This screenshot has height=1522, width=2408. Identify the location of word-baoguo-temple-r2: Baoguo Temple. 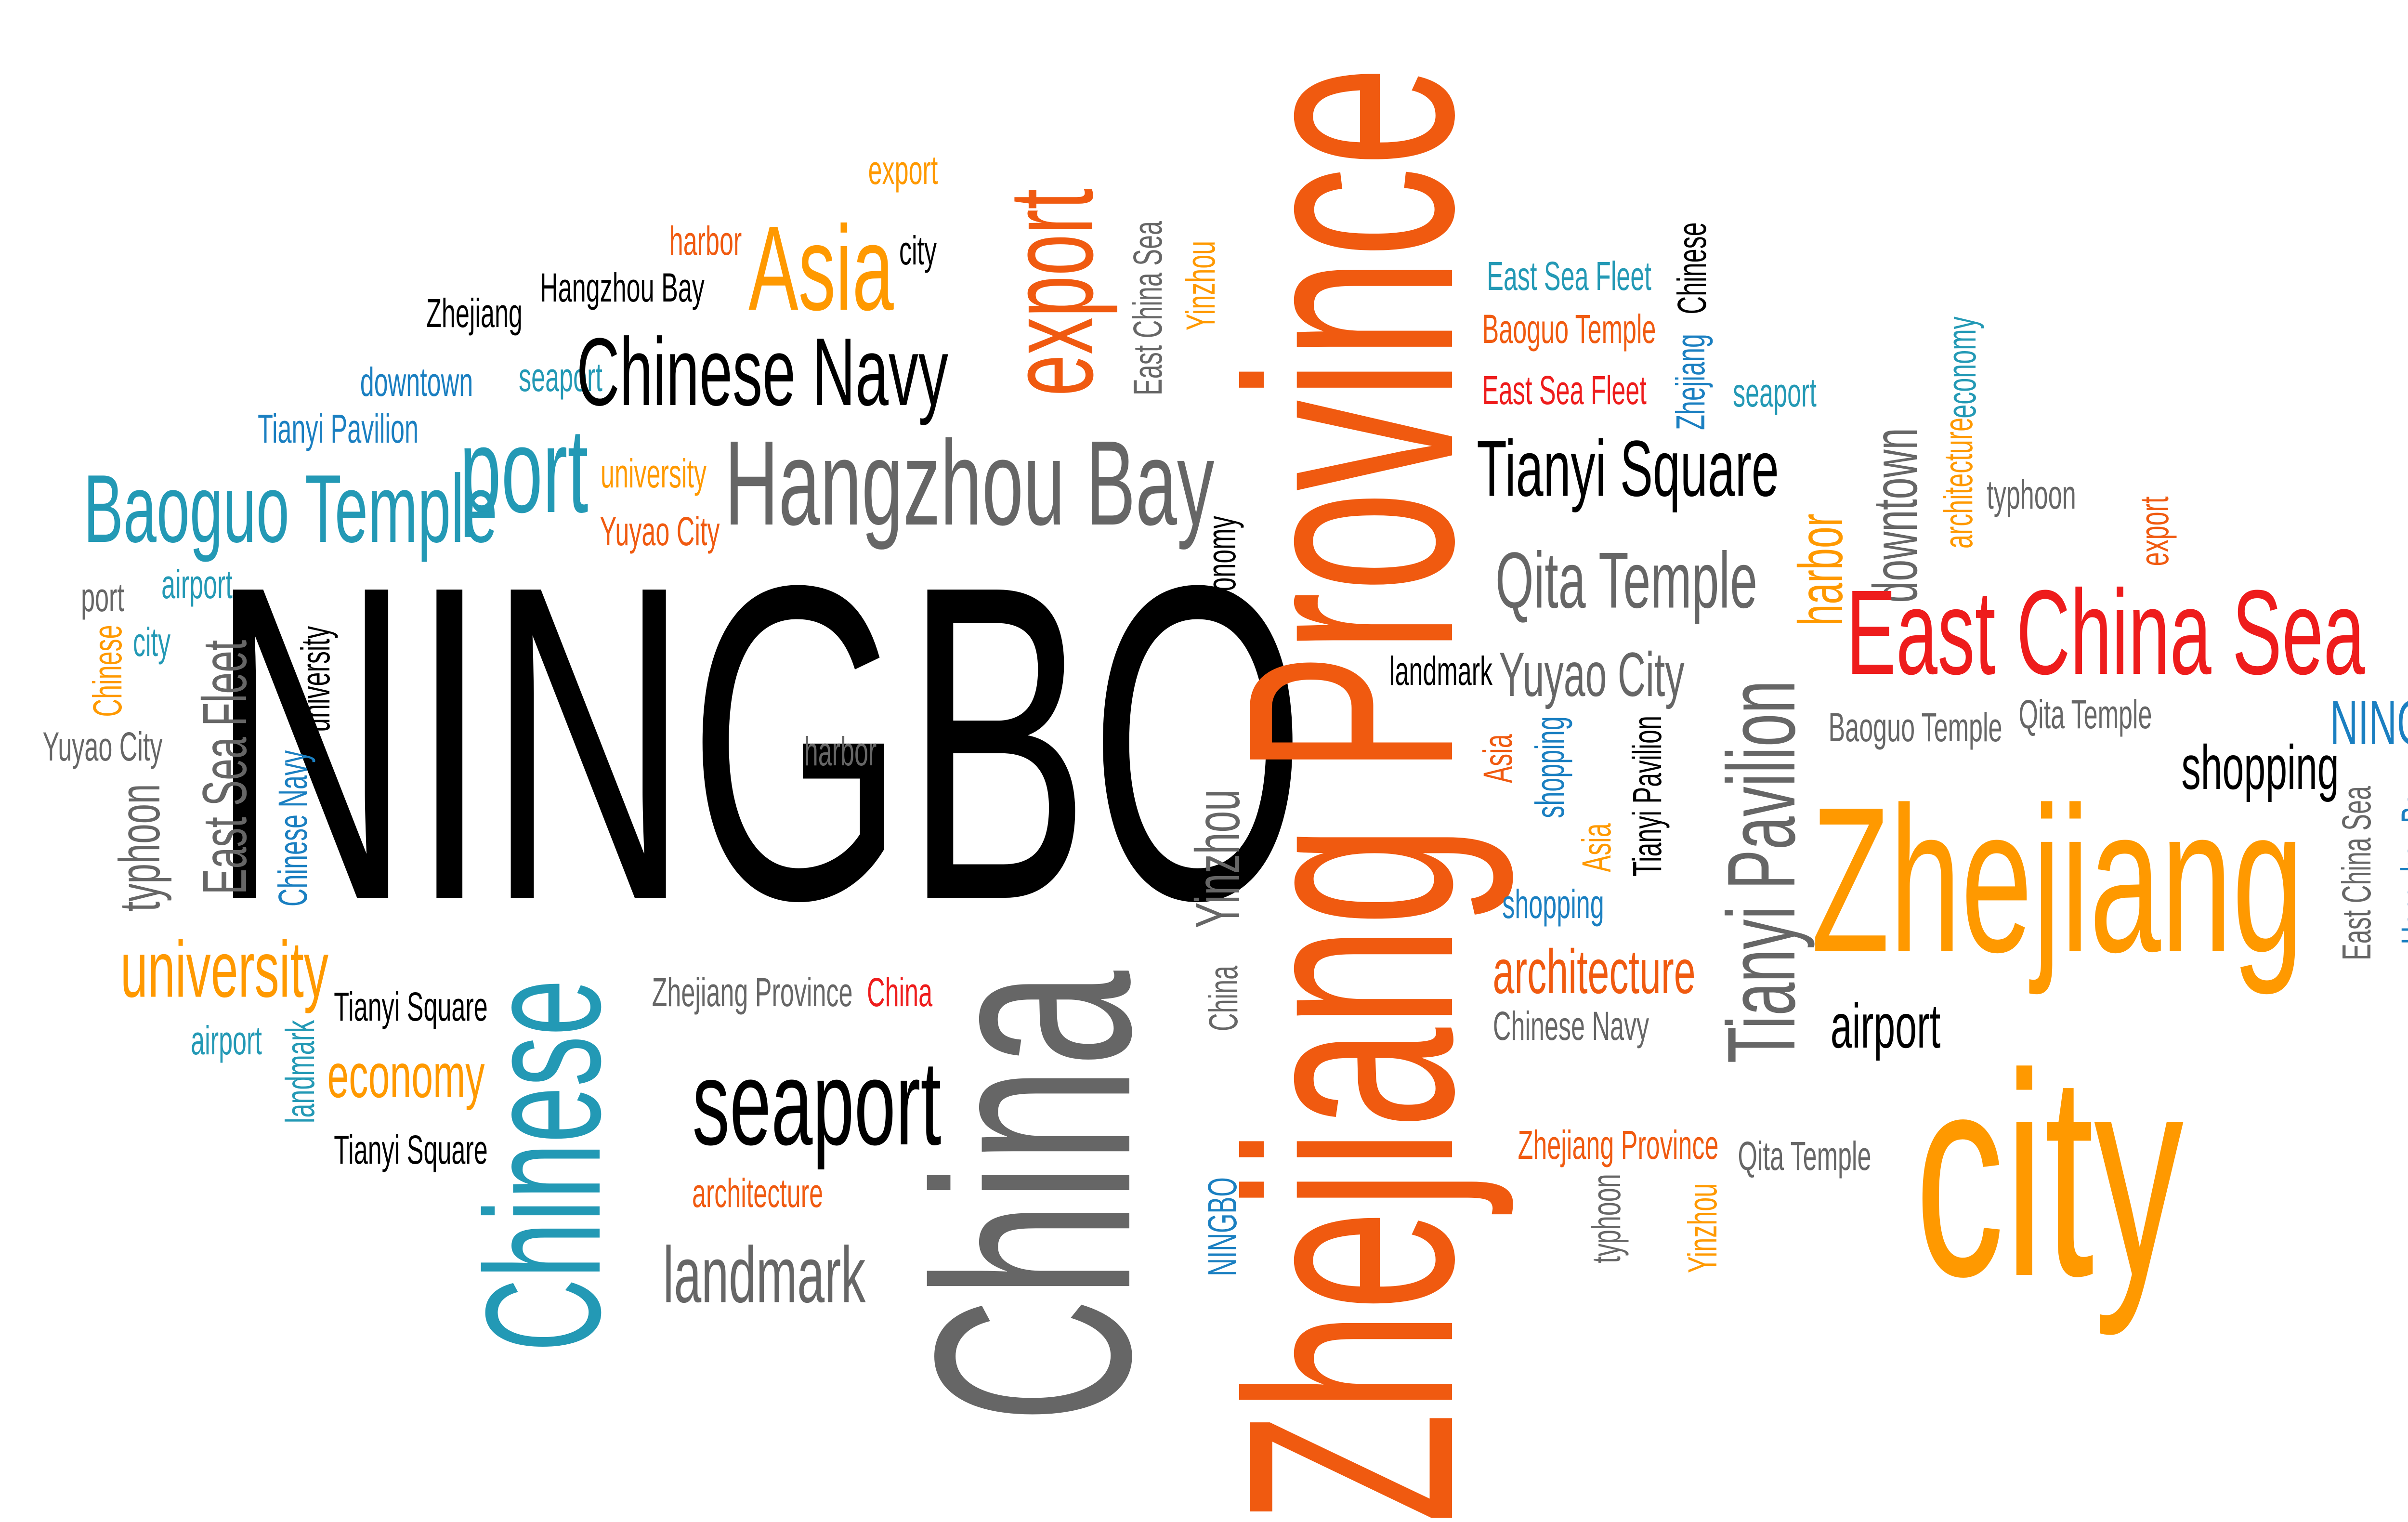
(1915, 728).